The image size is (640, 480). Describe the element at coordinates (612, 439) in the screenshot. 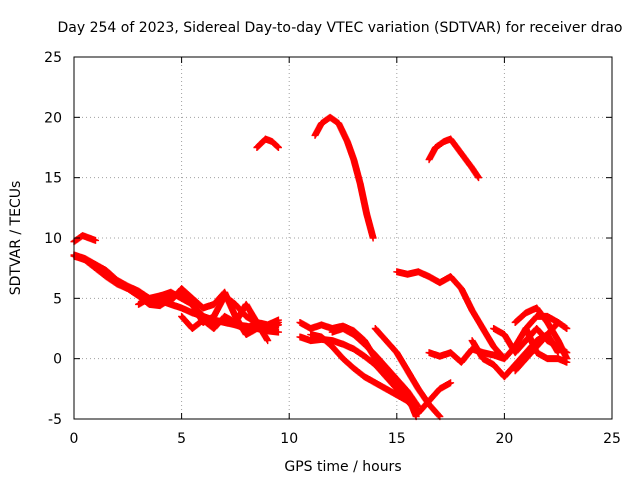

I see `x-tick-label: 25` at that location.